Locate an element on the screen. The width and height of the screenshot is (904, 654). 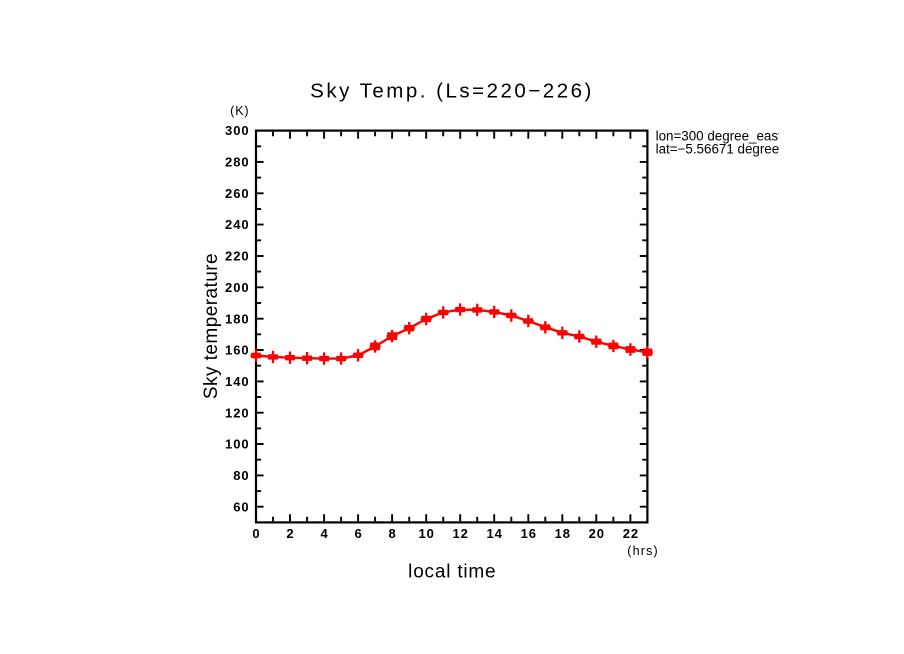
svg-text: 10 is located at coordinates (427, 533).